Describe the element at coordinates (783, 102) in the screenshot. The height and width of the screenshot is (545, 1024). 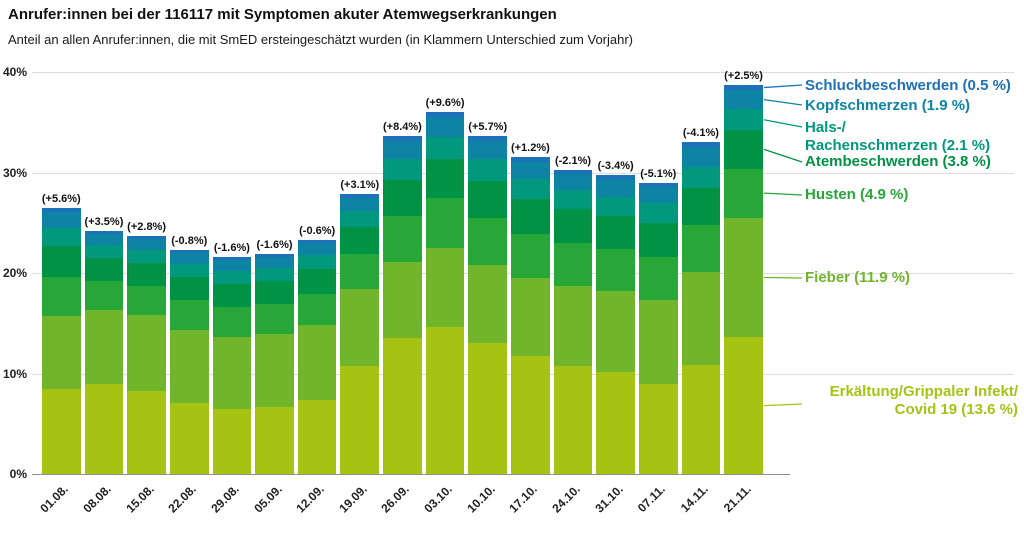
I see `leader-line-kopfschmerzen` at that location.